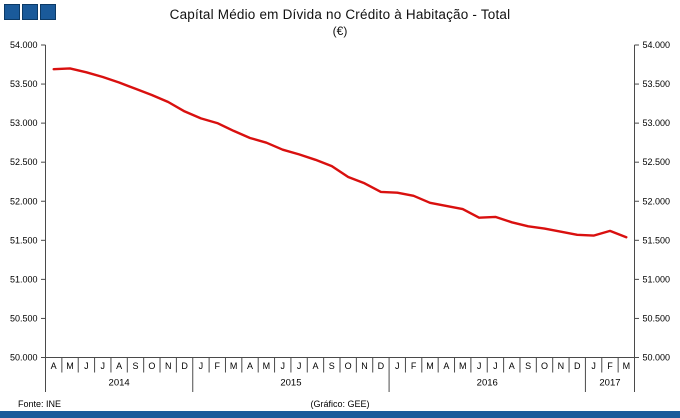 This screenshot has height=418, width=680. Describe the element at coordinates (487, 383) in the screenshot. I see `year-label: 2016` at that location.